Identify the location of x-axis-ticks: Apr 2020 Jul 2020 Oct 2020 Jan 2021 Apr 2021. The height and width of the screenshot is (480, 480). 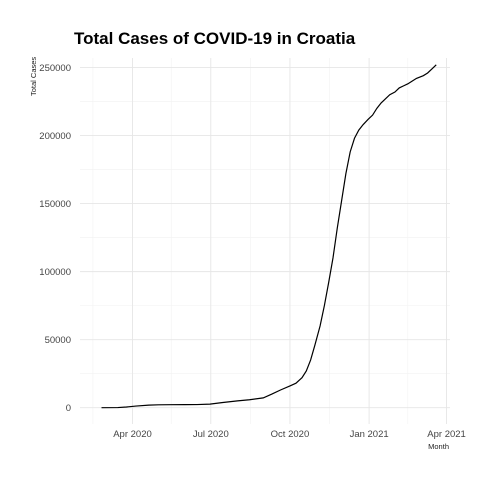
(289, 434).